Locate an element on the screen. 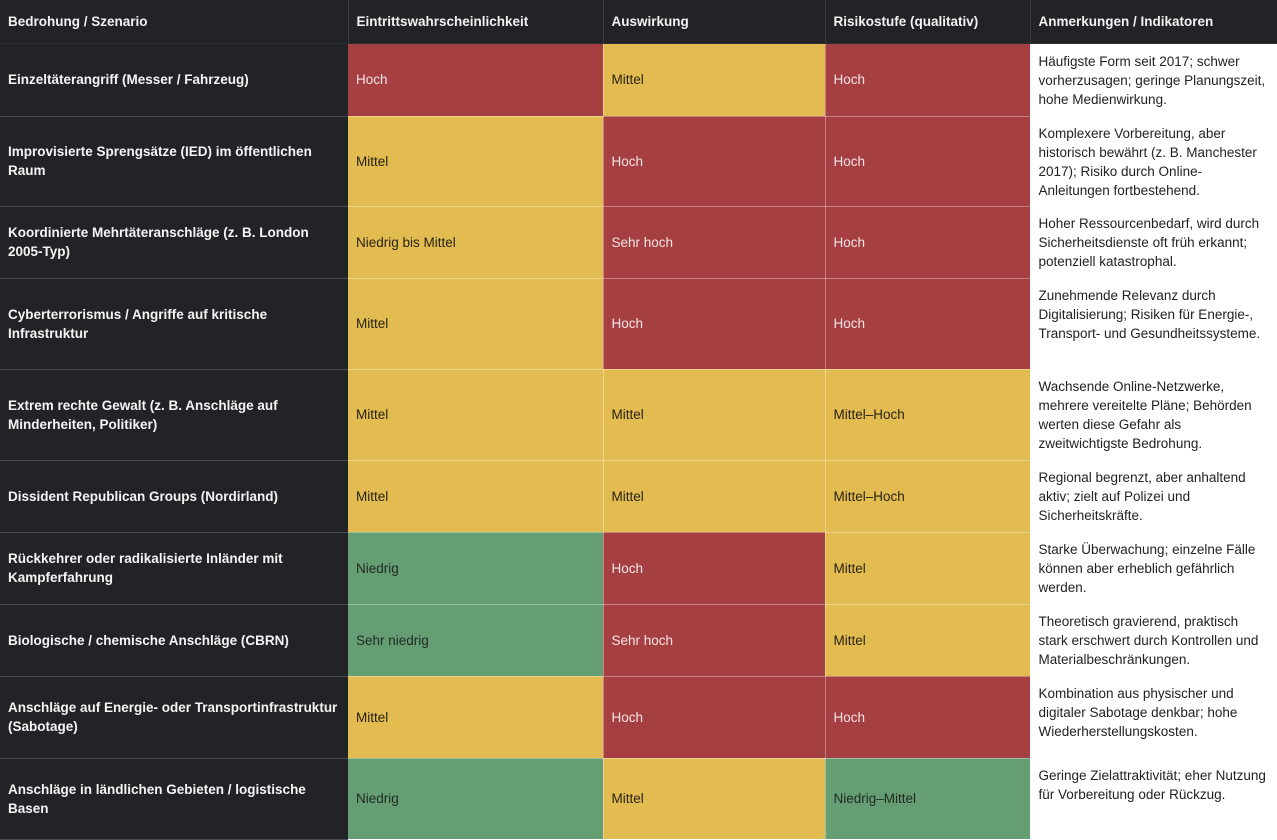 The width and height of the screenshot is (1277, 840). header-impact: Auswirkung is located at coordinates (714, 22).